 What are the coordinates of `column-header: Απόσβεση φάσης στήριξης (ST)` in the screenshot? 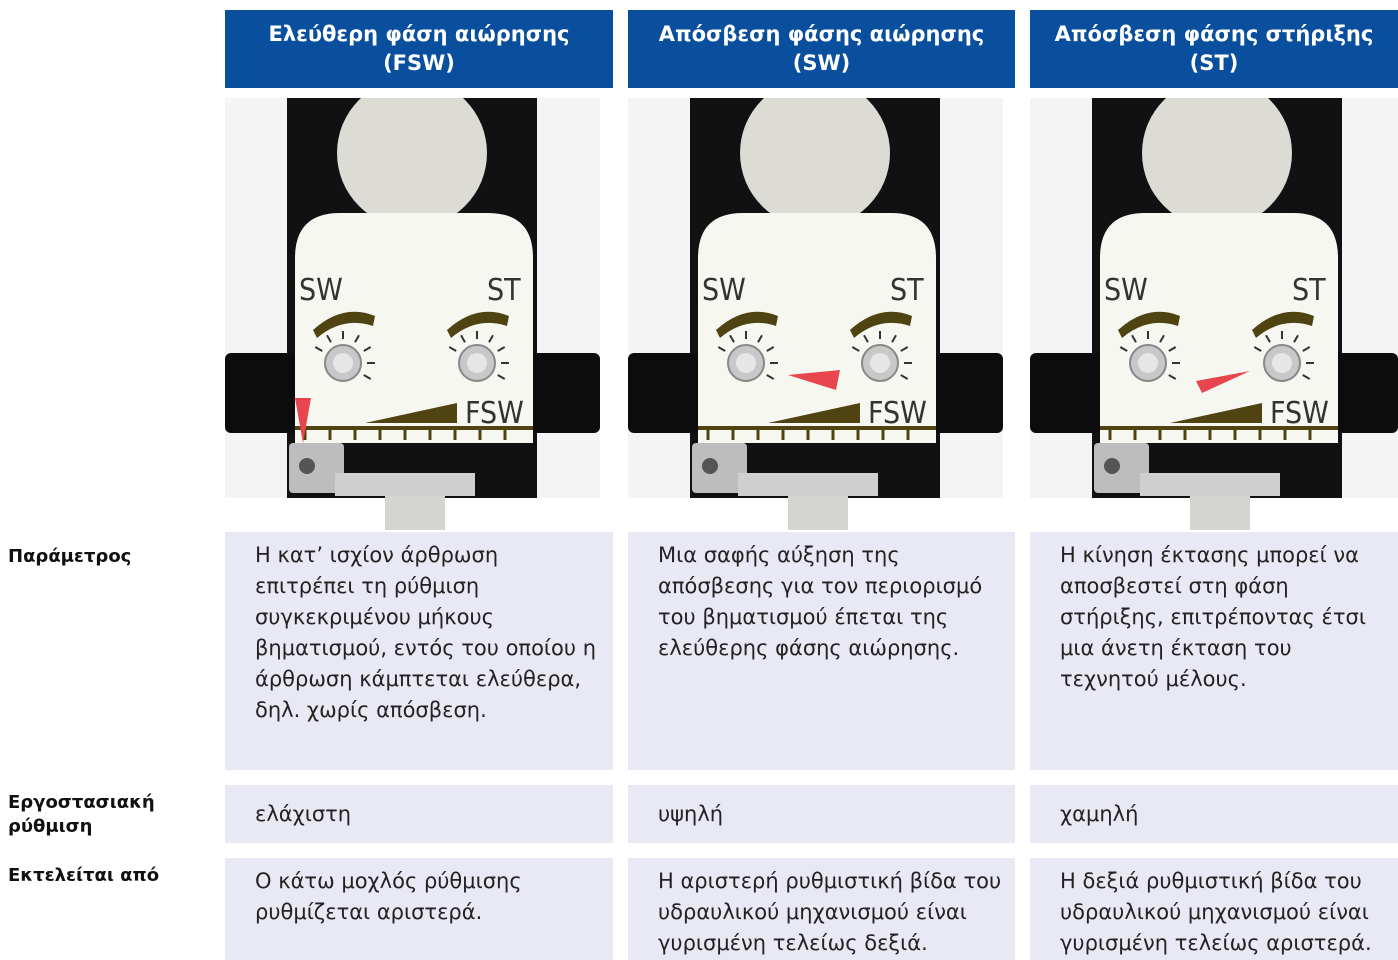 It's located at (1214, 49).